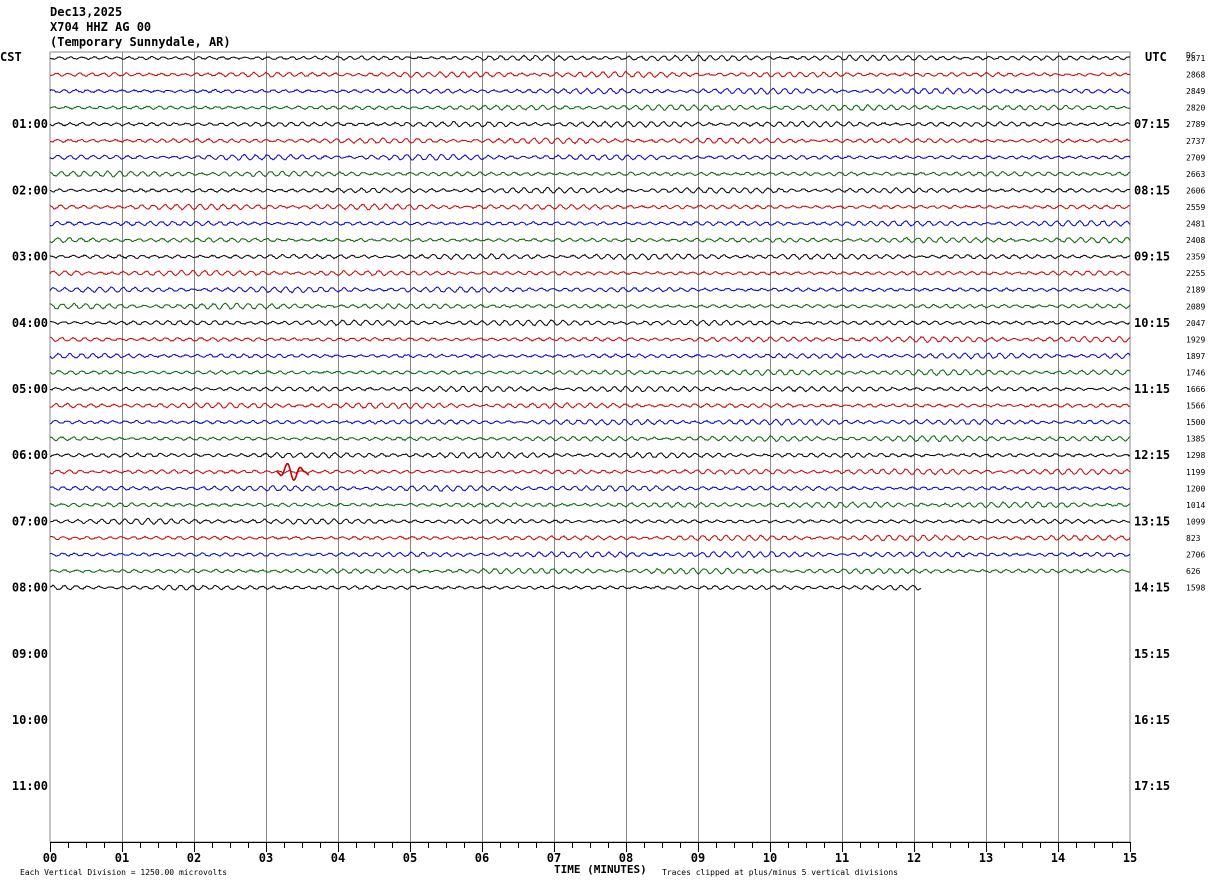  What do you see at coordinates (554, 858) in the screenshot?
I see `x-tick-label: 07` at bounding box center [554, 858].